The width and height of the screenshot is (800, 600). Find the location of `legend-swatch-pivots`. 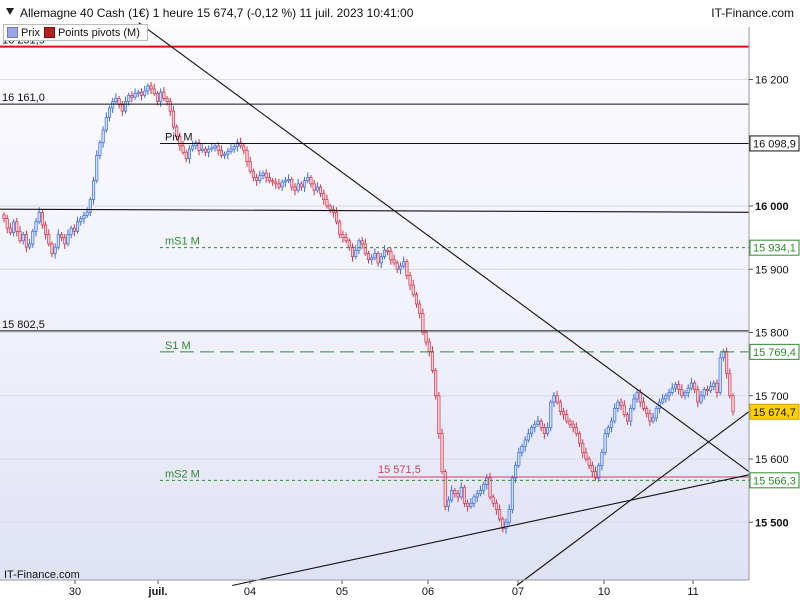

legend-swatch-pivots is located at coordinates (49, 32).